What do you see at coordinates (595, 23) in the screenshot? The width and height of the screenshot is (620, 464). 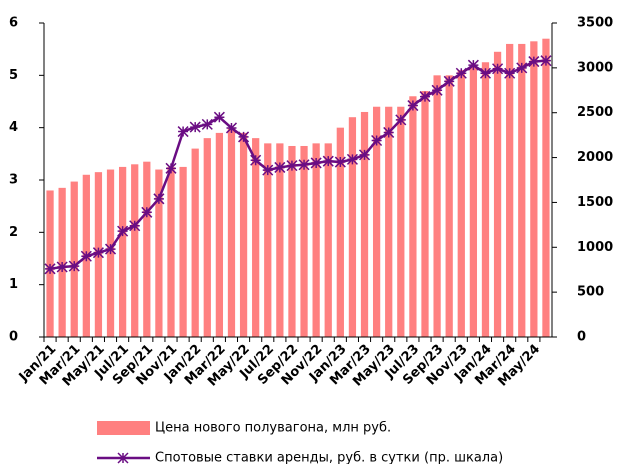 I see `y2-tick-label: 3500` at bounding box center [595, 23].